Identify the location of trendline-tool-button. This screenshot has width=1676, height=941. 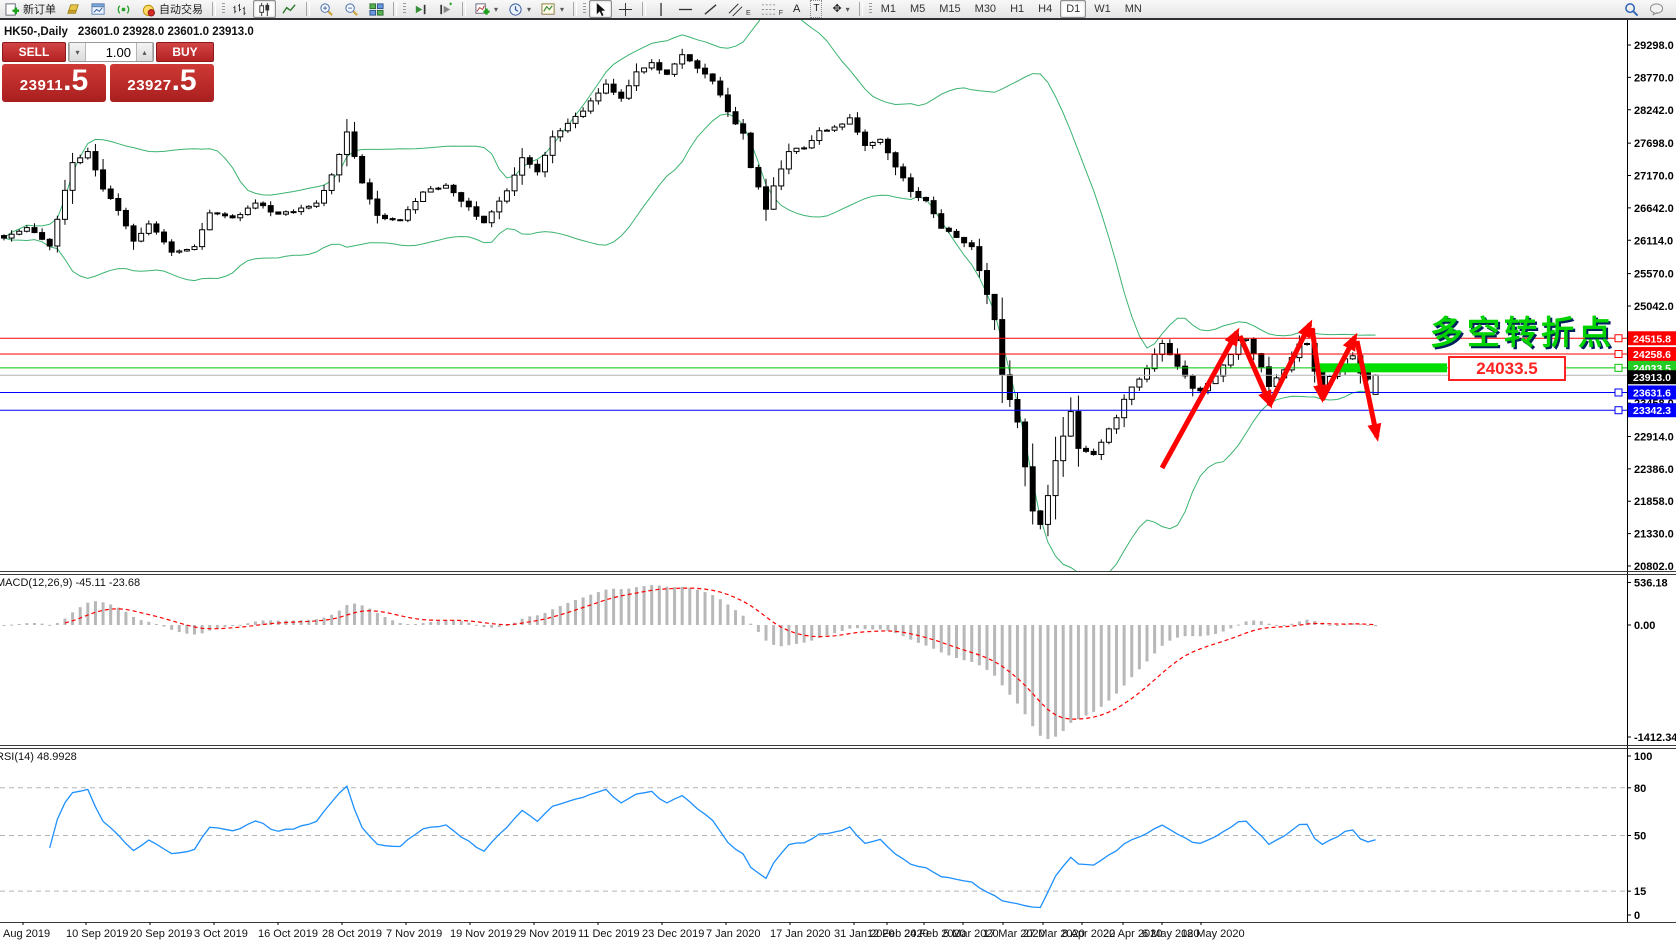
(710, 9).